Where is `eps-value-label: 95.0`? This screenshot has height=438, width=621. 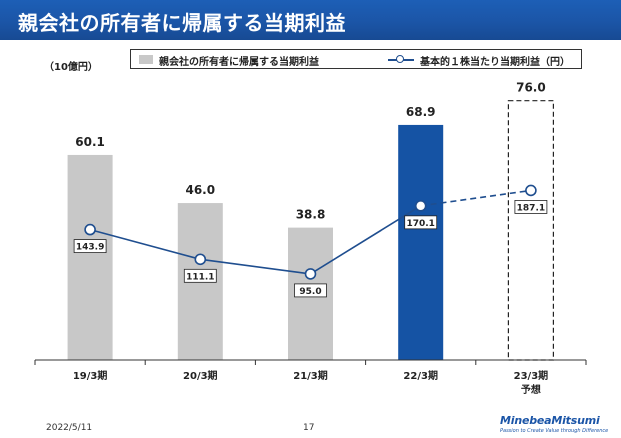
eps-value-label: 95.0 is located at coordinates (310, 292).